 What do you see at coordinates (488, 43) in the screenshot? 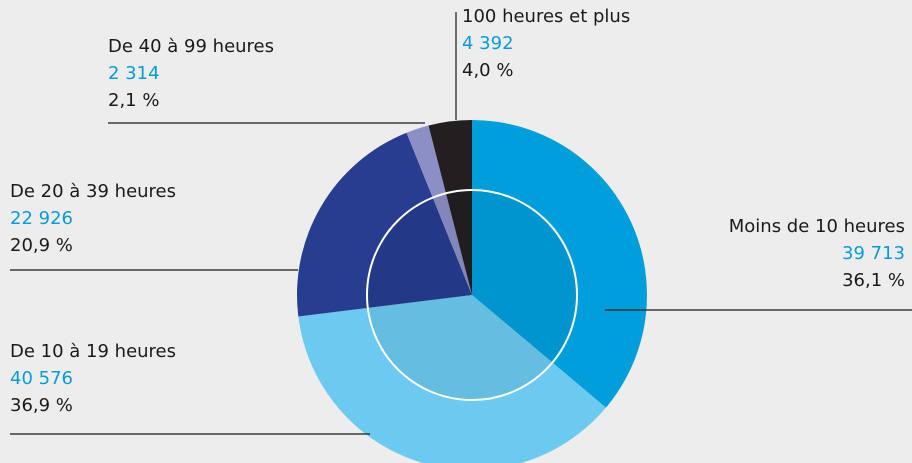
I see `count-label: 4 392` at bounding box center [488, 43].